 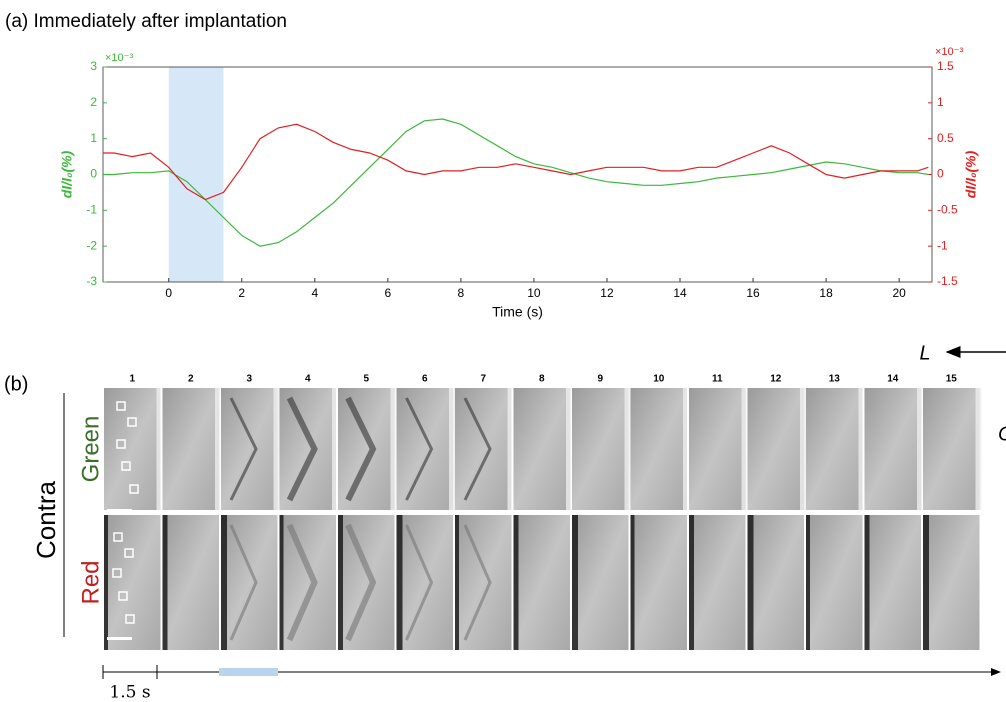 I want to click on y2-tick-label: 0.5, so click(x=945, y=138).